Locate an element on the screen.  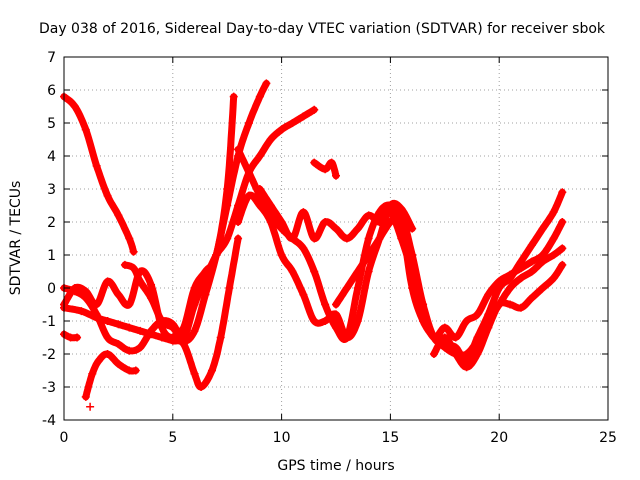
y-tick-label-2: -2 is located at coordinates (49, 355).